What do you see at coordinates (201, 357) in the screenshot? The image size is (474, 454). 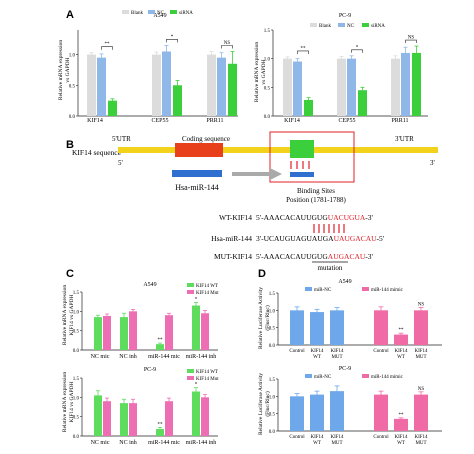 I see `x-tick-label: miR-144 inh` at bounding box center [201, 357].